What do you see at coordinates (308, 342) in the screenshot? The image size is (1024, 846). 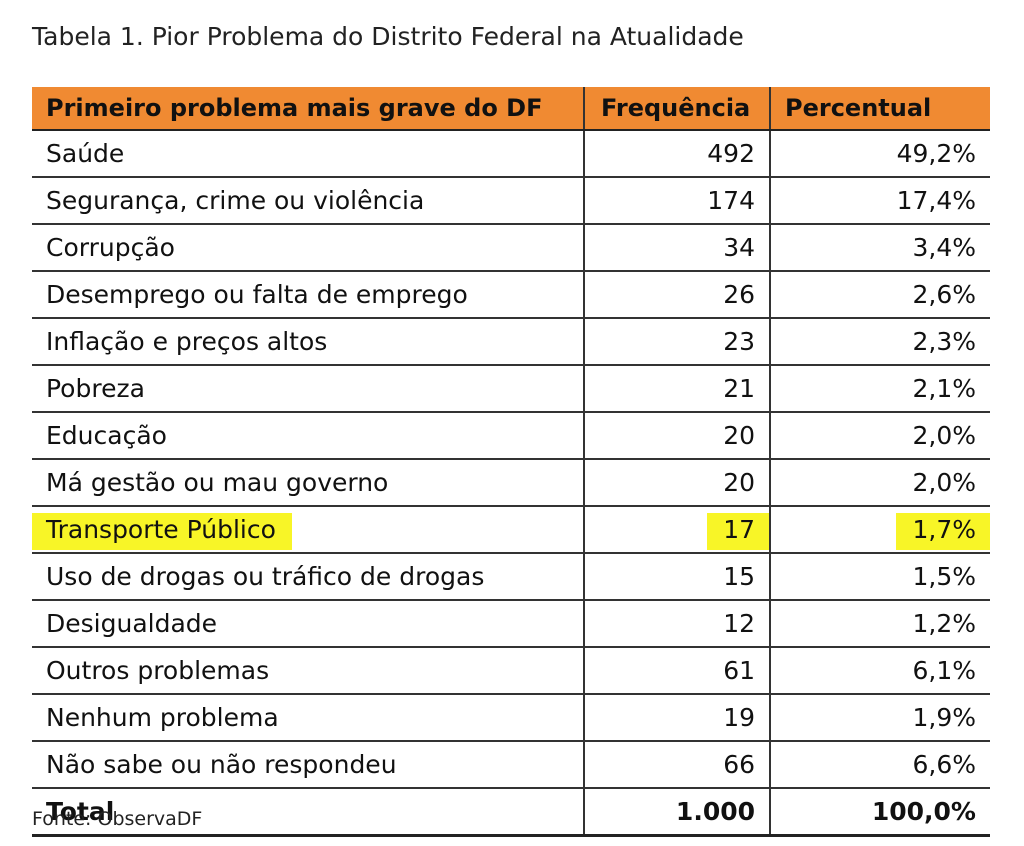 I see `cell-problem: Inflação e preços altos` at bounding box center [308, 342].